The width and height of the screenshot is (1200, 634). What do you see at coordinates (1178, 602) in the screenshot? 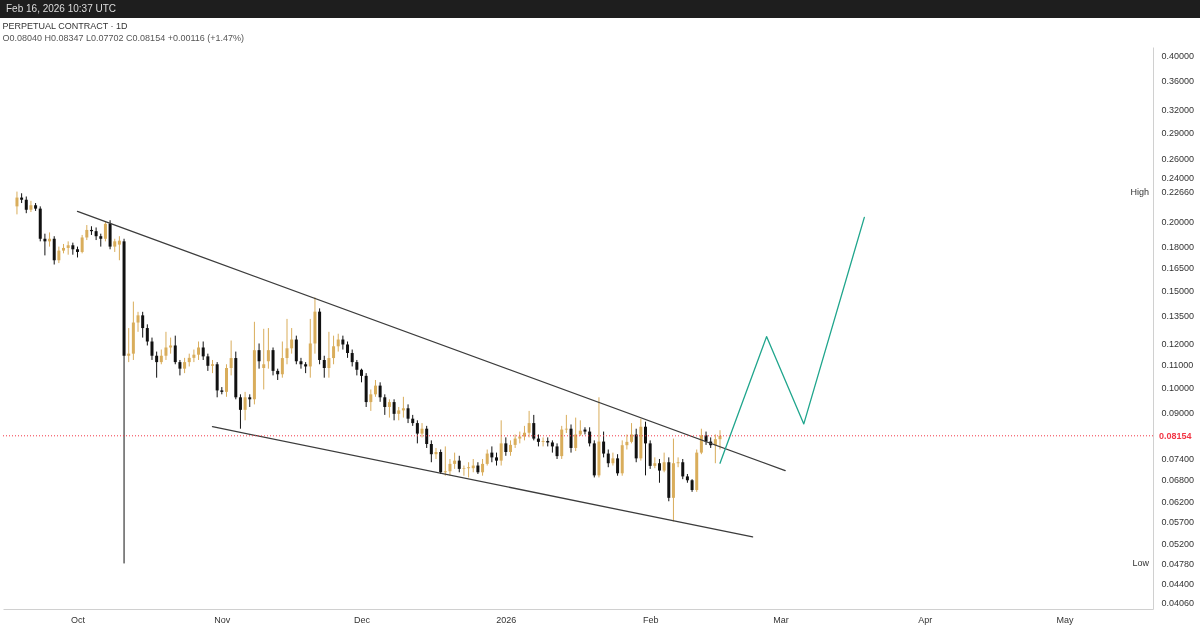
I see `y-tick-label: 0.04060` at bounding box center [1178, 602].